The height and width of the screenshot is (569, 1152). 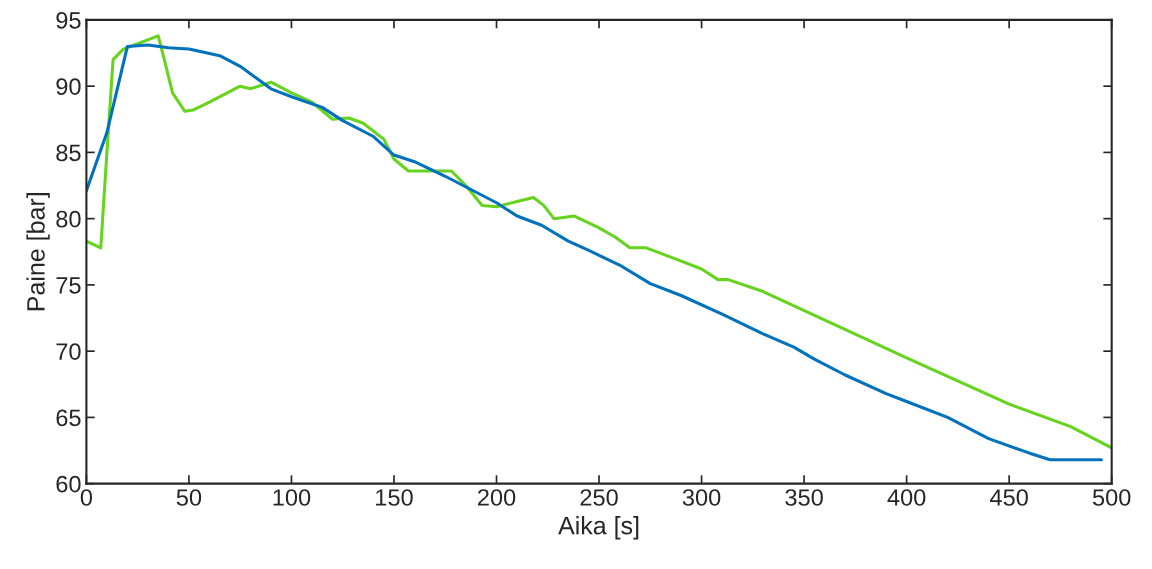 What do you see at coordinates (1009, 497) in the screenshot?
I see `x-tick-label: 450` at bounding box center [1009, 497].